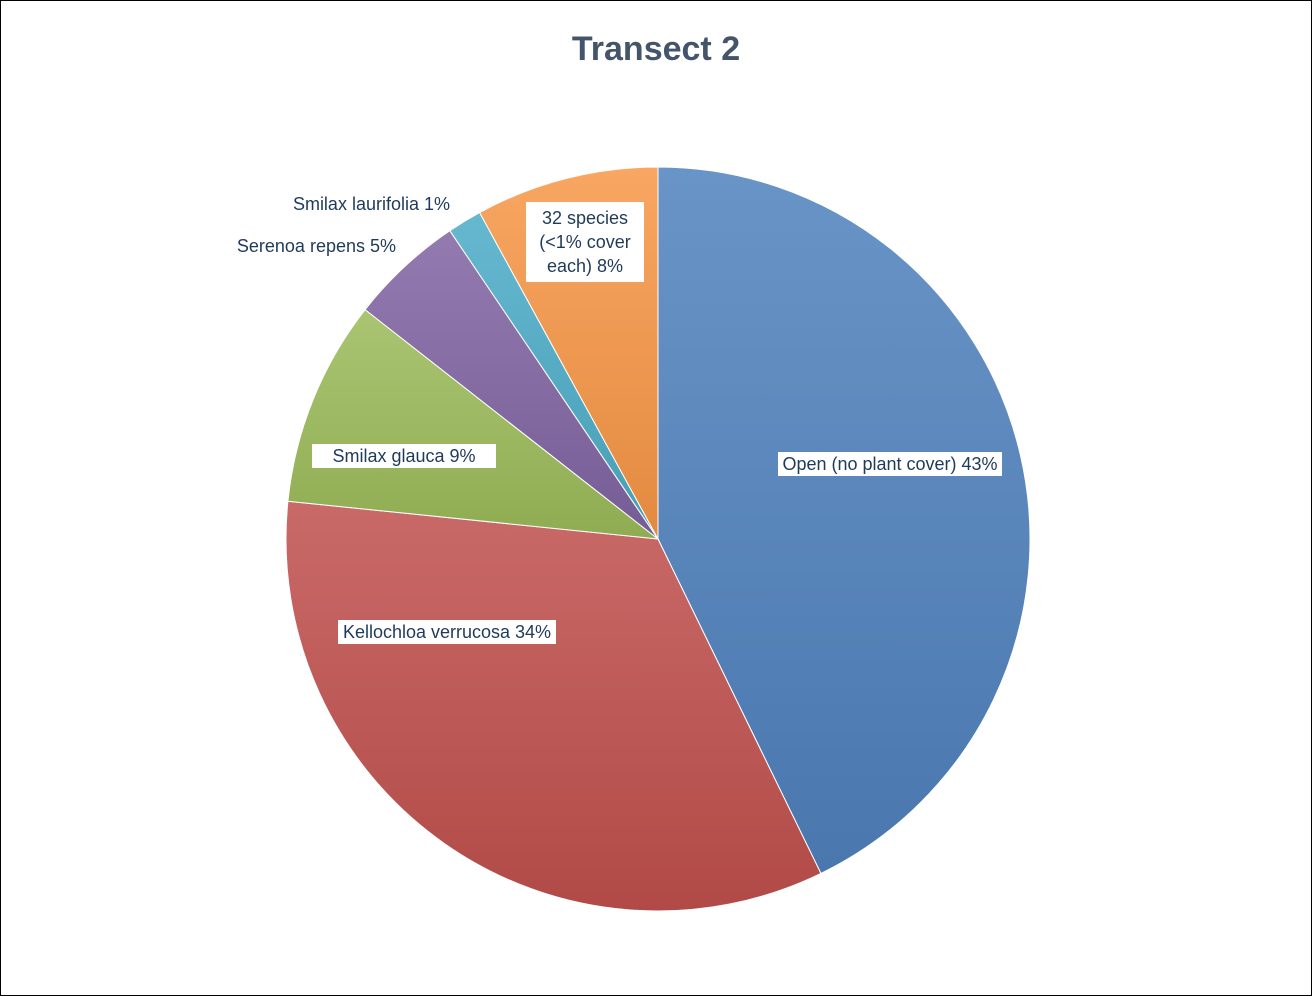 The height and width of the screenshot is (996, 1312). I want to click on slice-label-smilax-laurifolia: Smilax laurifolia 1%, so click(371, 204).